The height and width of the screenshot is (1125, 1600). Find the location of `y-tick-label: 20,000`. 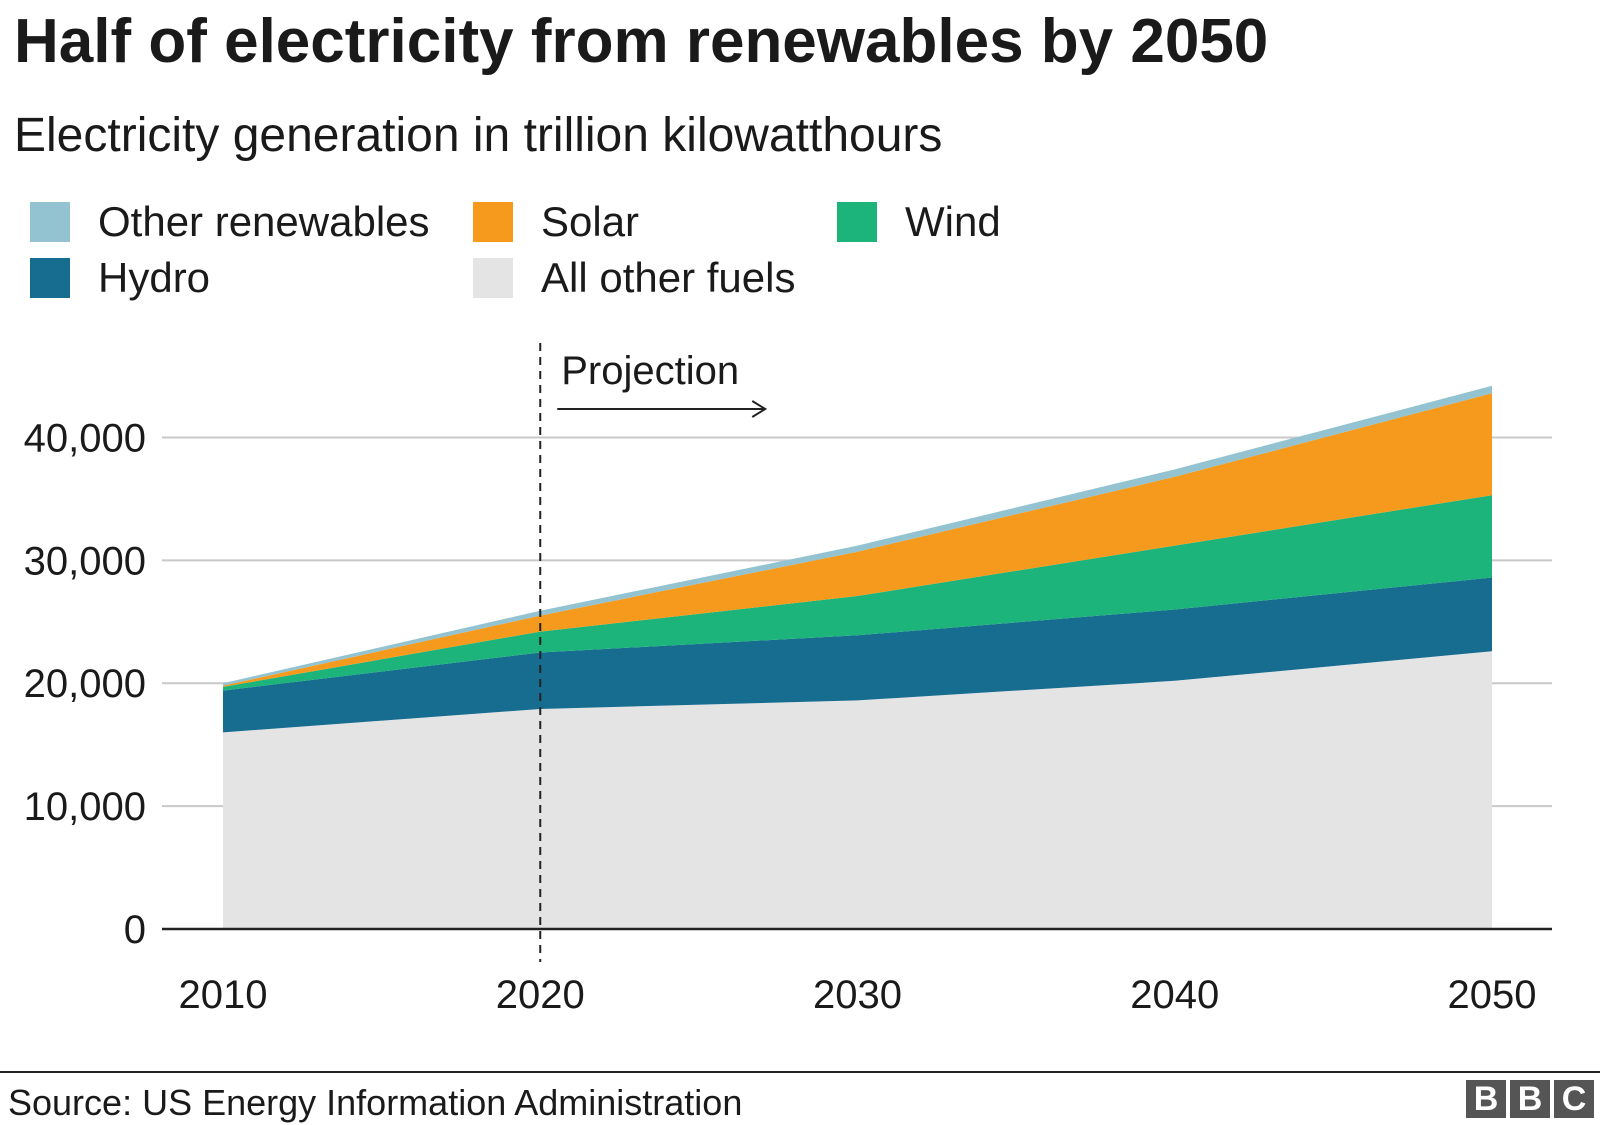

y-tick-label: 20,000 is located at coordinates (85, 684).